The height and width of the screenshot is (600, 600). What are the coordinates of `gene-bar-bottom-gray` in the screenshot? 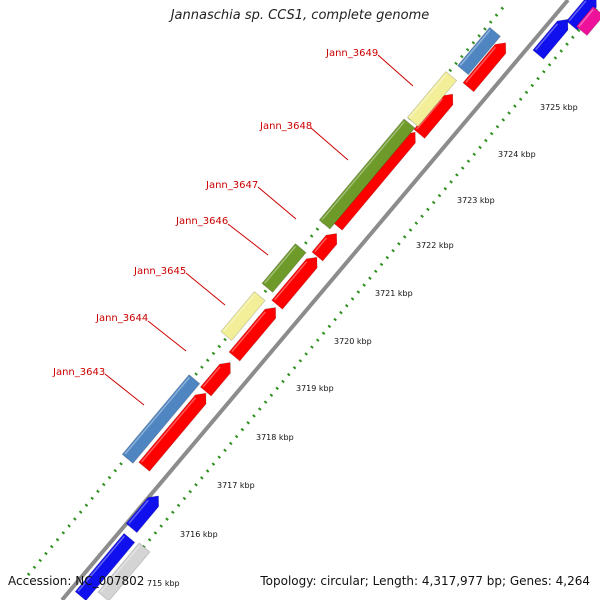 It's located at (124, 571).